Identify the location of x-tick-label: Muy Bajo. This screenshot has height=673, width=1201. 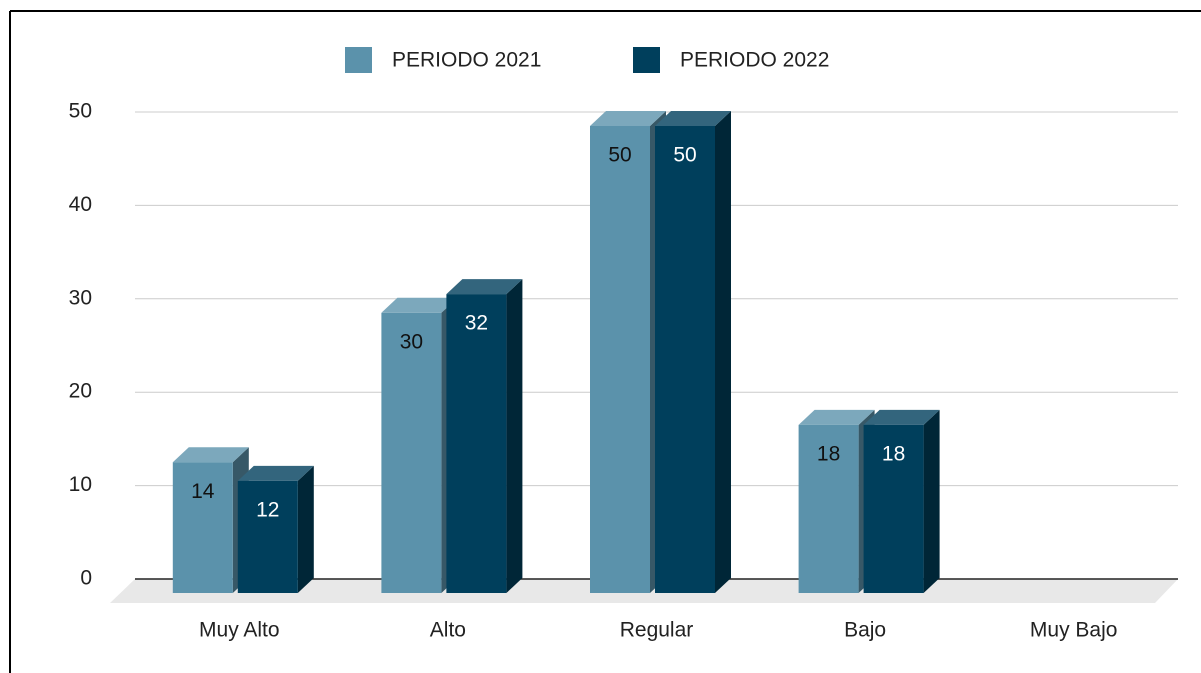
(1074, 630).